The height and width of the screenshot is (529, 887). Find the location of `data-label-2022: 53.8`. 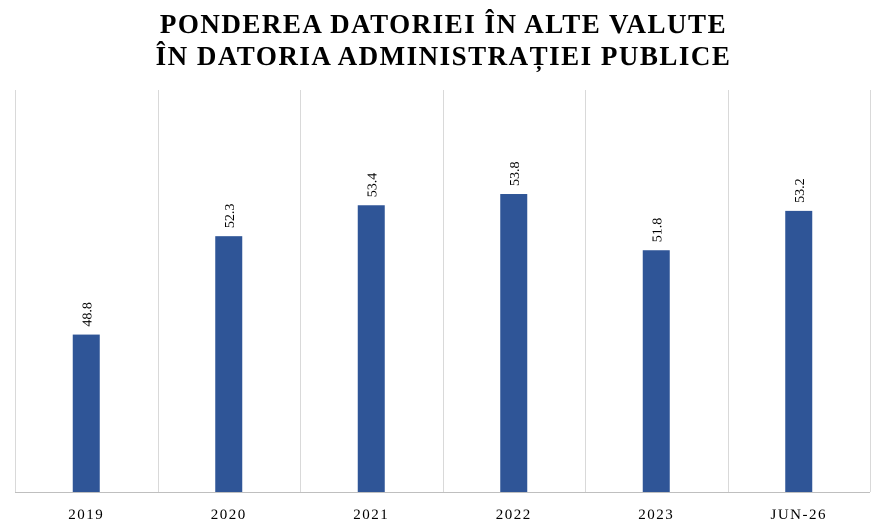

data-label-2022: 53.8 is located at coordinates (515, 174).